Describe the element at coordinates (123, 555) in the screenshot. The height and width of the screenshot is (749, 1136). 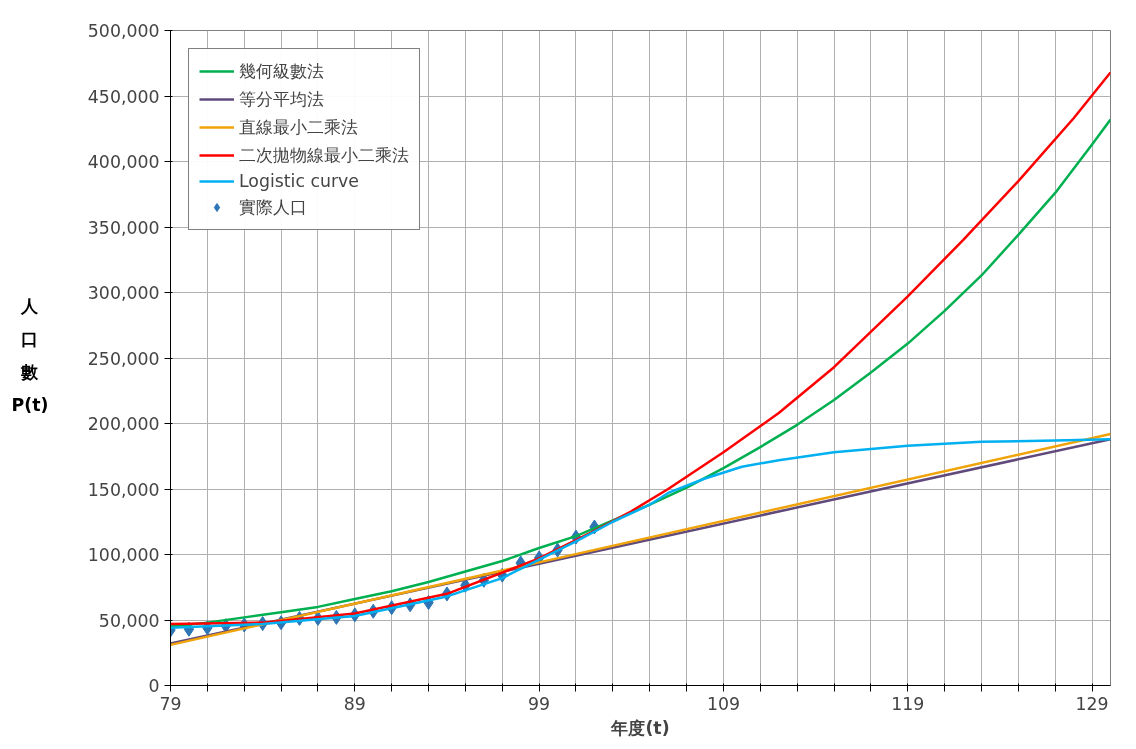
I see `y-tick-label: 100,000` at that location.